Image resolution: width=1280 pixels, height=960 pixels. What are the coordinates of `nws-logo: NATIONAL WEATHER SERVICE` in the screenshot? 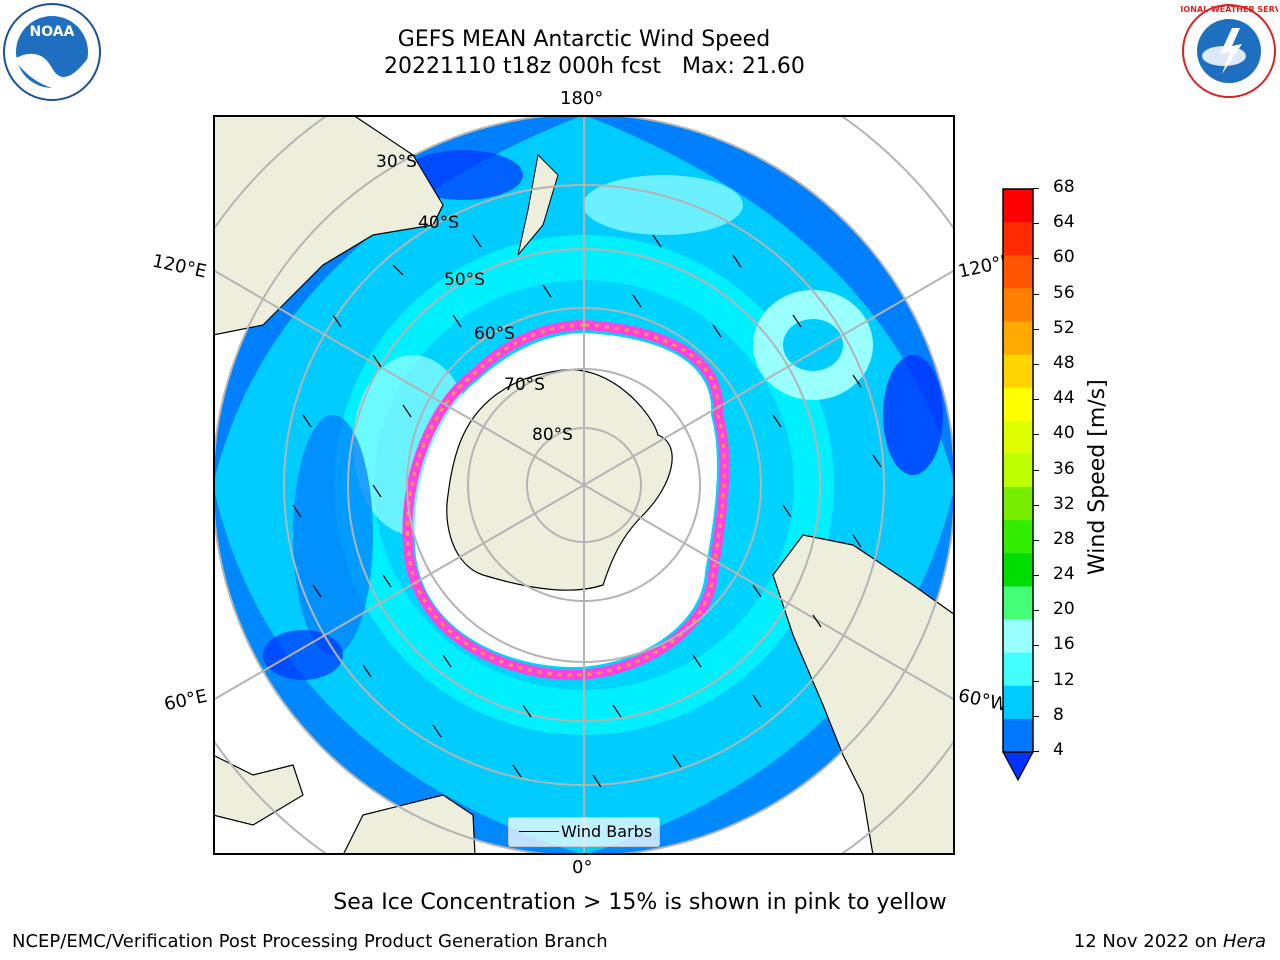 It's located at (1229, 51).